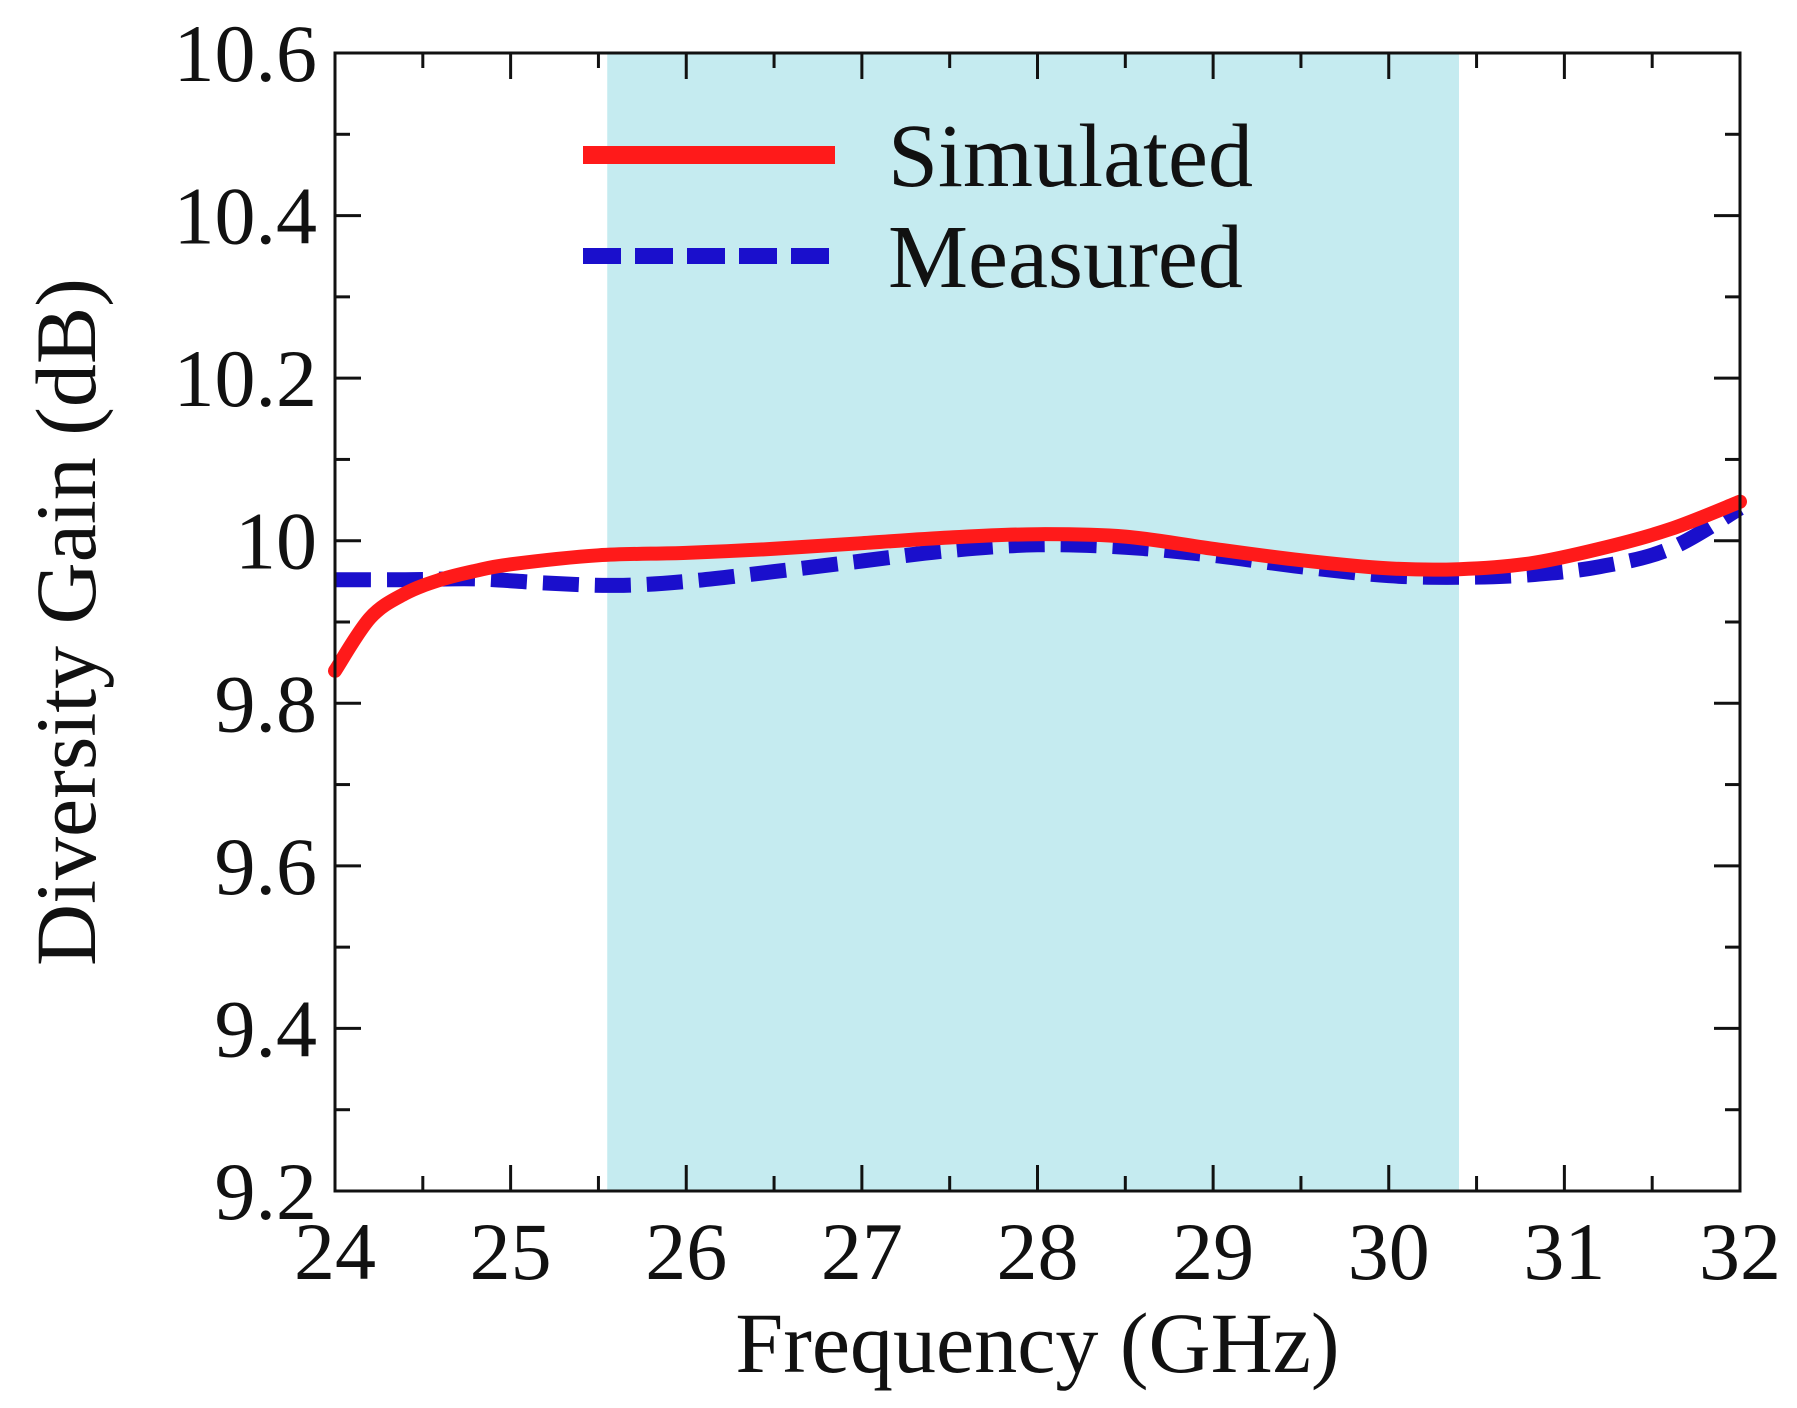 This screenshot has width=1797, height=1408. Describe the element at coordinates (246, 216) in the screenshot. I see `y-tick-label: 10.4` at that location.